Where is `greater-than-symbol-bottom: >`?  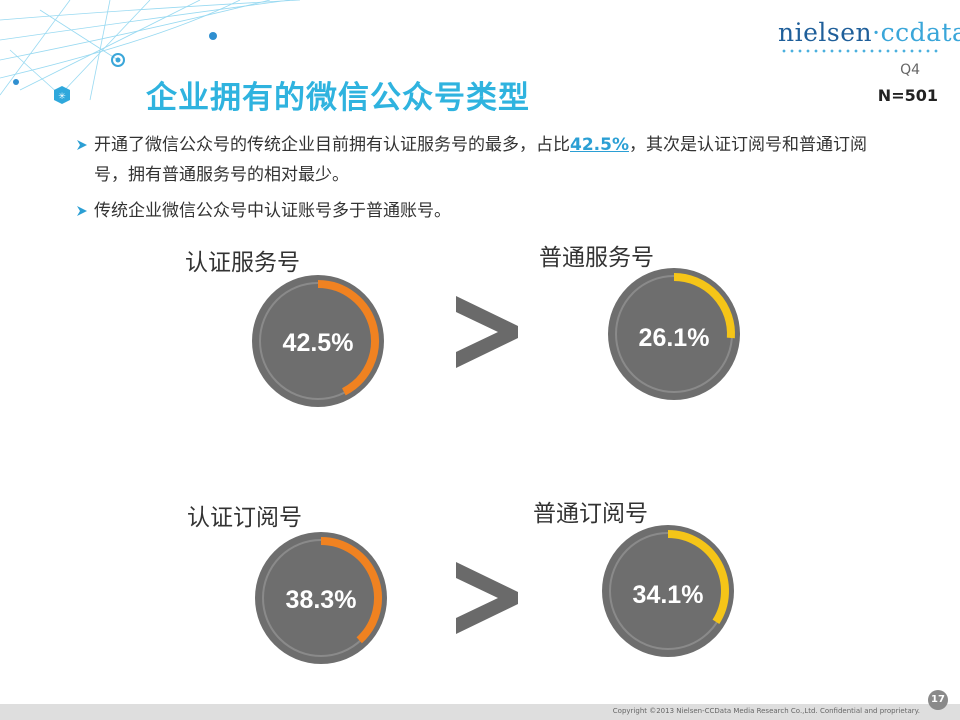 greater-than-symbol-bottom: > is located at coordinates (485, 596).